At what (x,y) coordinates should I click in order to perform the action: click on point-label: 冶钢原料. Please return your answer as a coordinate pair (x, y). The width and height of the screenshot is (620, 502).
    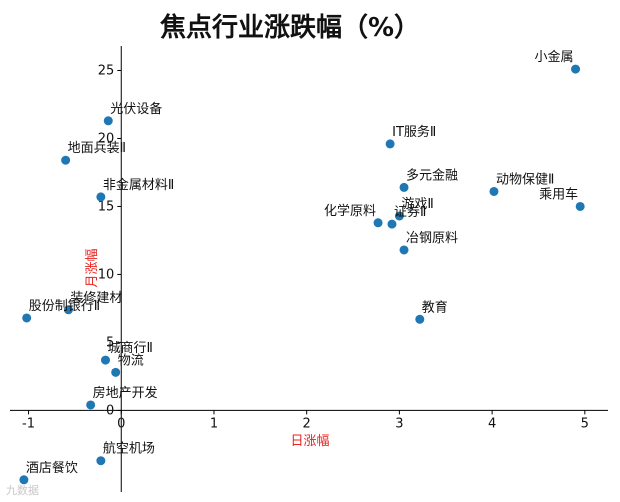
    Looking at the image, I should click on (432, 238).